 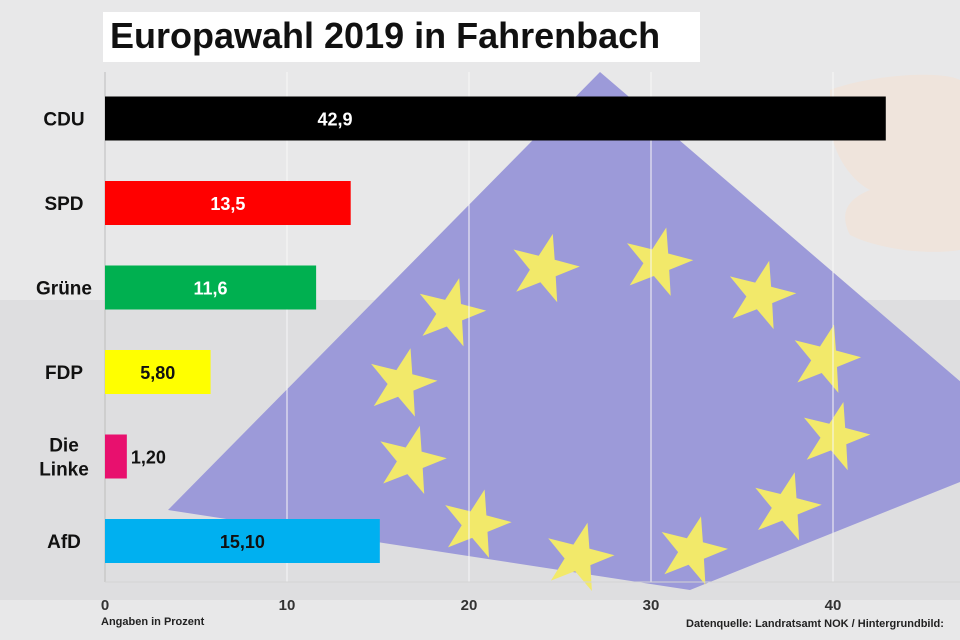 What do you see at coordinates (63, 120) in the screenshot?
I see `category-label: CDU` at bounding box center [63, 120].